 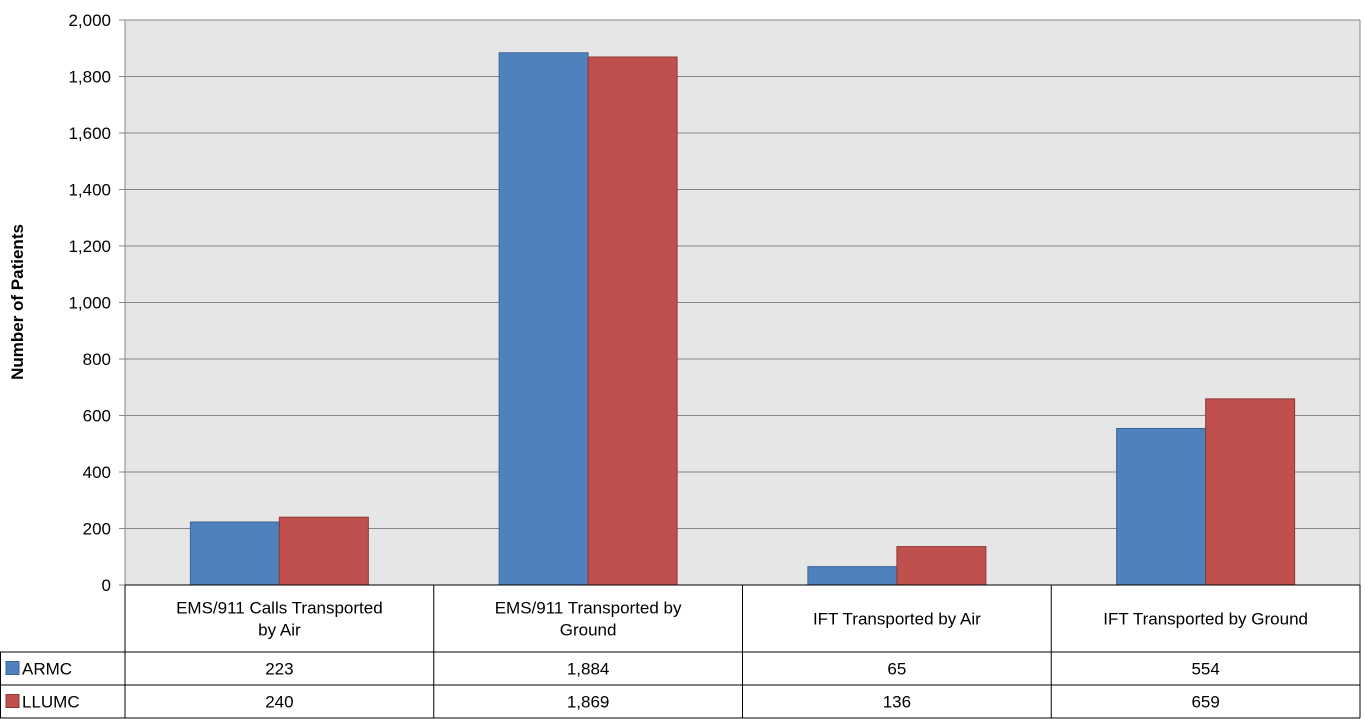 What do you see at coordinates (89, 20) in the screenshot?
I see `y-tick-label: 2,000` at bounding box center [89, 20].